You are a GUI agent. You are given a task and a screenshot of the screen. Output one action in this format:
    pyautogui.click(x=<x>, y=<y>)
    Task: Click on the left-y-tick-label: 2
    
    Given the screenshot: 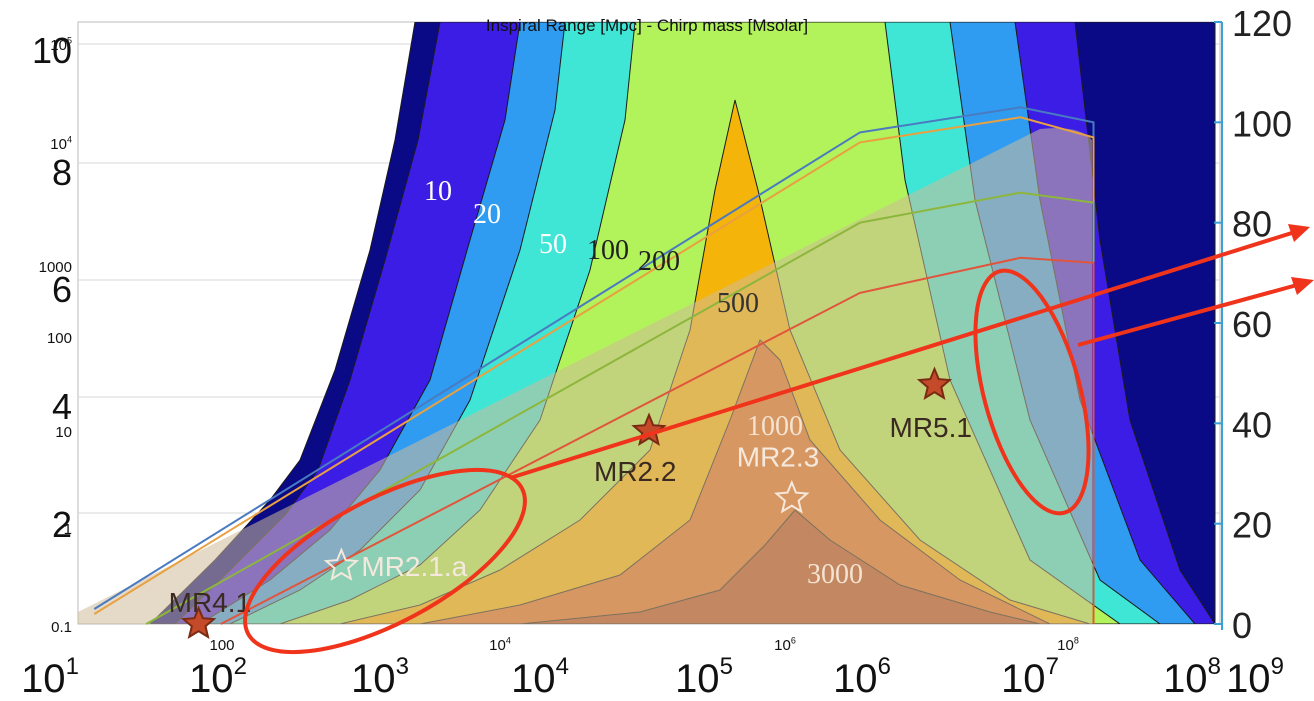 What is the action you would take?
    pyautogui.click(x=62, y=524)
    